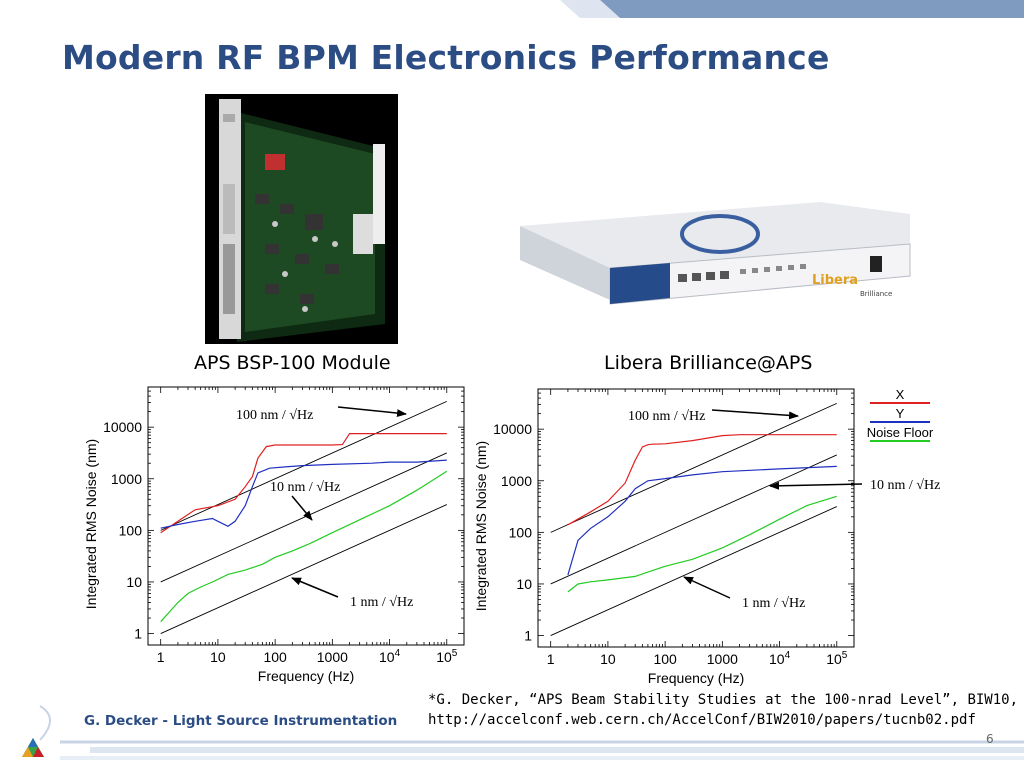 The image size is (1024, 768). Describe the element at coordinates (792, 9) in the screenshot. I see `top-decor-bar` at that location.